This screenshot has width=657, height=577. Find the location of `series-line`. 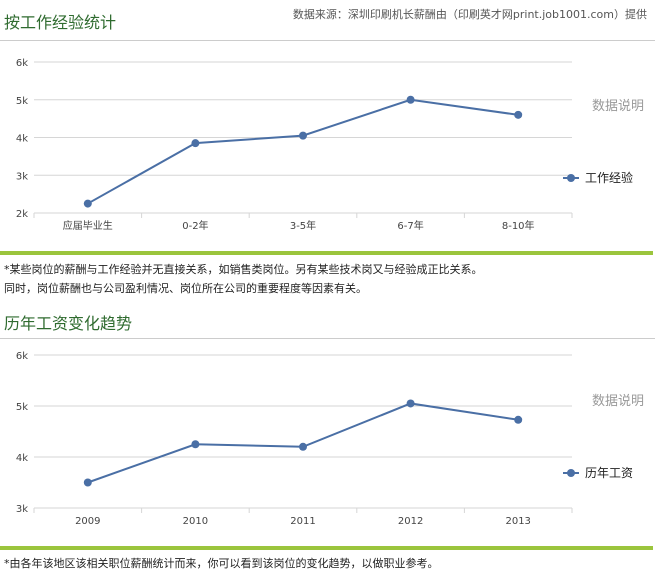

series-line is located at coordinates (303, 151).